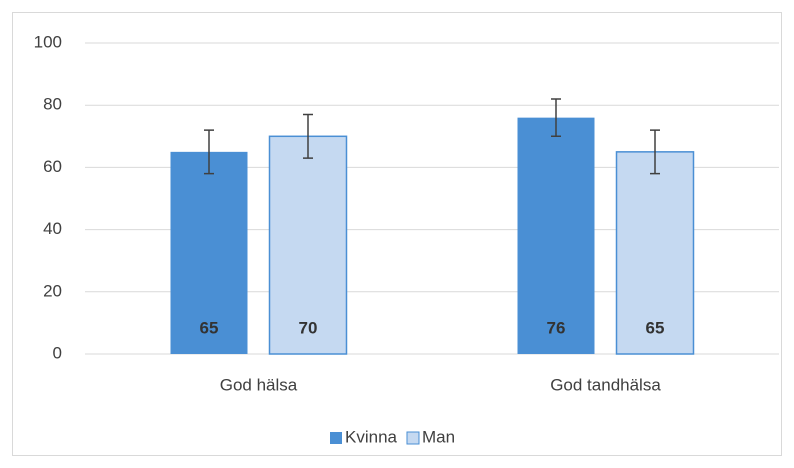 The height and width of the screenshot is (468, 794). I want to click on data-label: 76, so click(556, 327).